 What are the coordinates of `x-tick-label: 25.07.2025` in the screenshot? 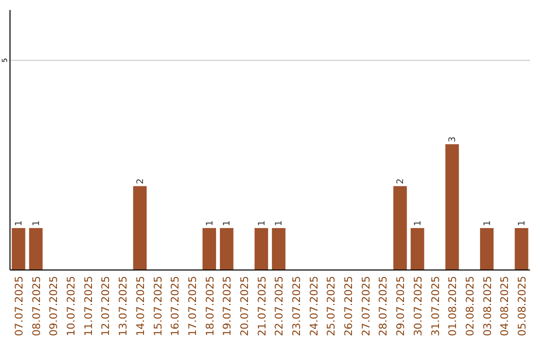 It's located at (332, 306).